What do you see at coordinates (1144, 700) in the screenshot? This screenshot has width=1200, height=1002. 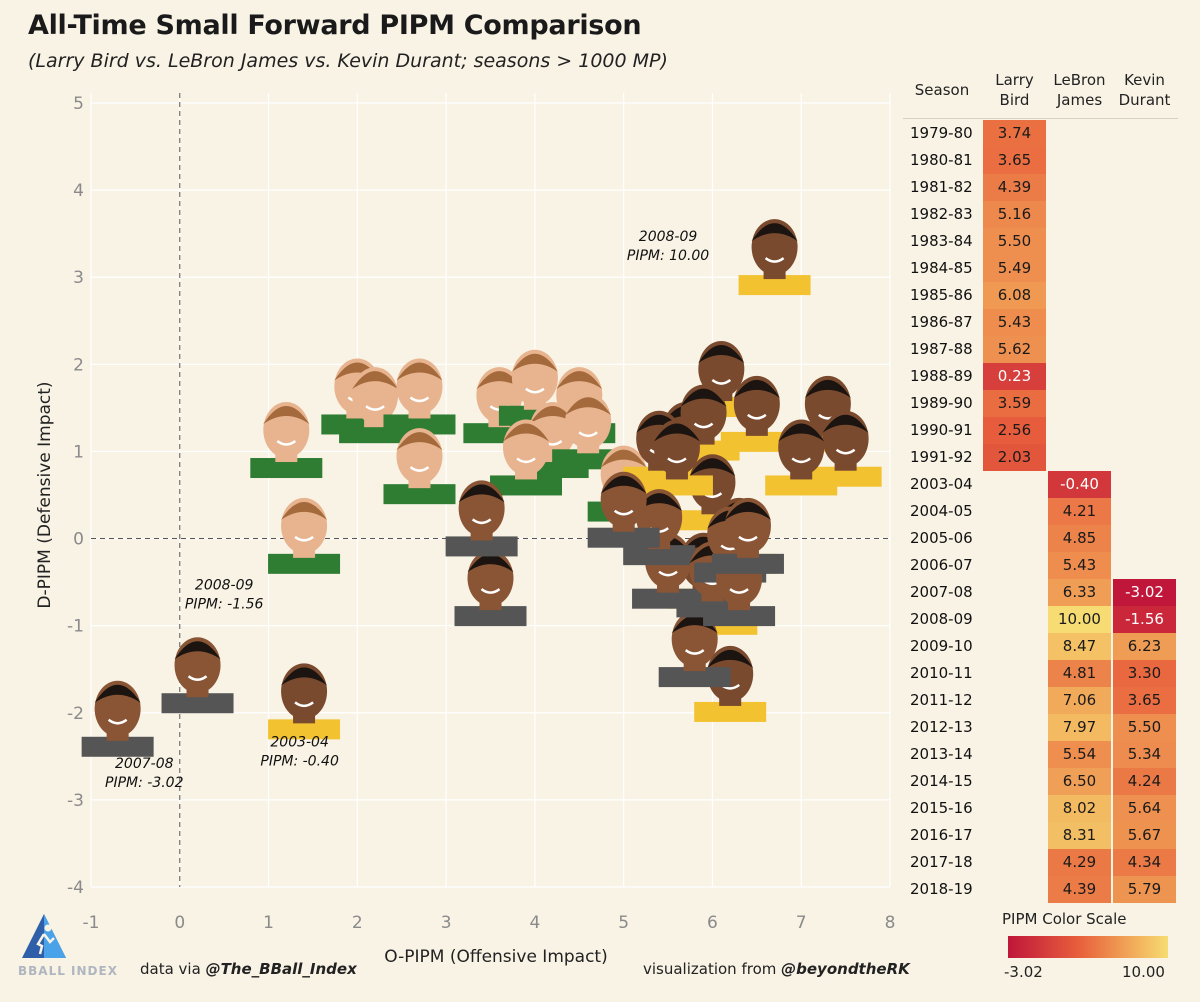 I see `pipm-cell-durant: 3.65` at bounding box center [1144, 700].